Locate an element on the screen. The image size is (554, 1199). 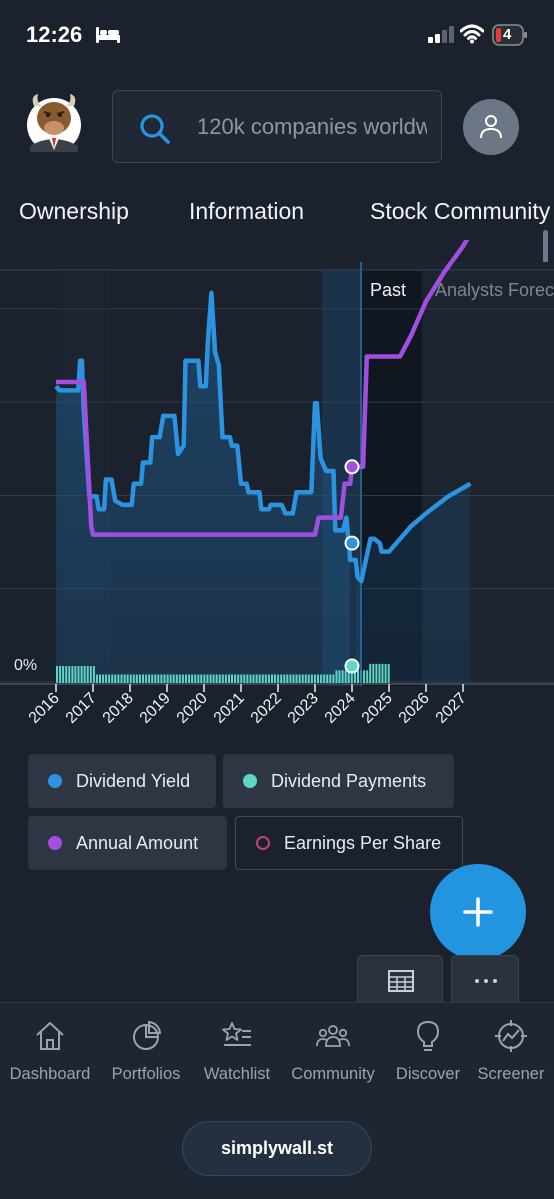
x-tick-label: 2023 is located at coordinates (303, 708).